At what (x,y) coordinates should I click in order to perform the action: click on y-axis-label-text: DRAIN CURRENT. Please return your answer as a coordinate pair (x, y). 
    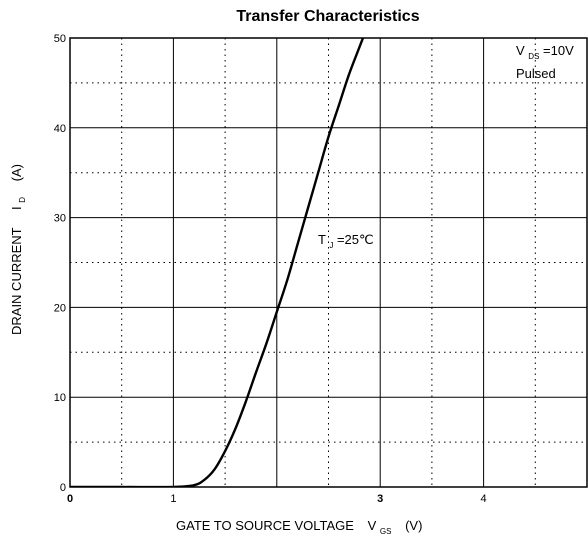
    Looking at the image, I should click on (16, 281).